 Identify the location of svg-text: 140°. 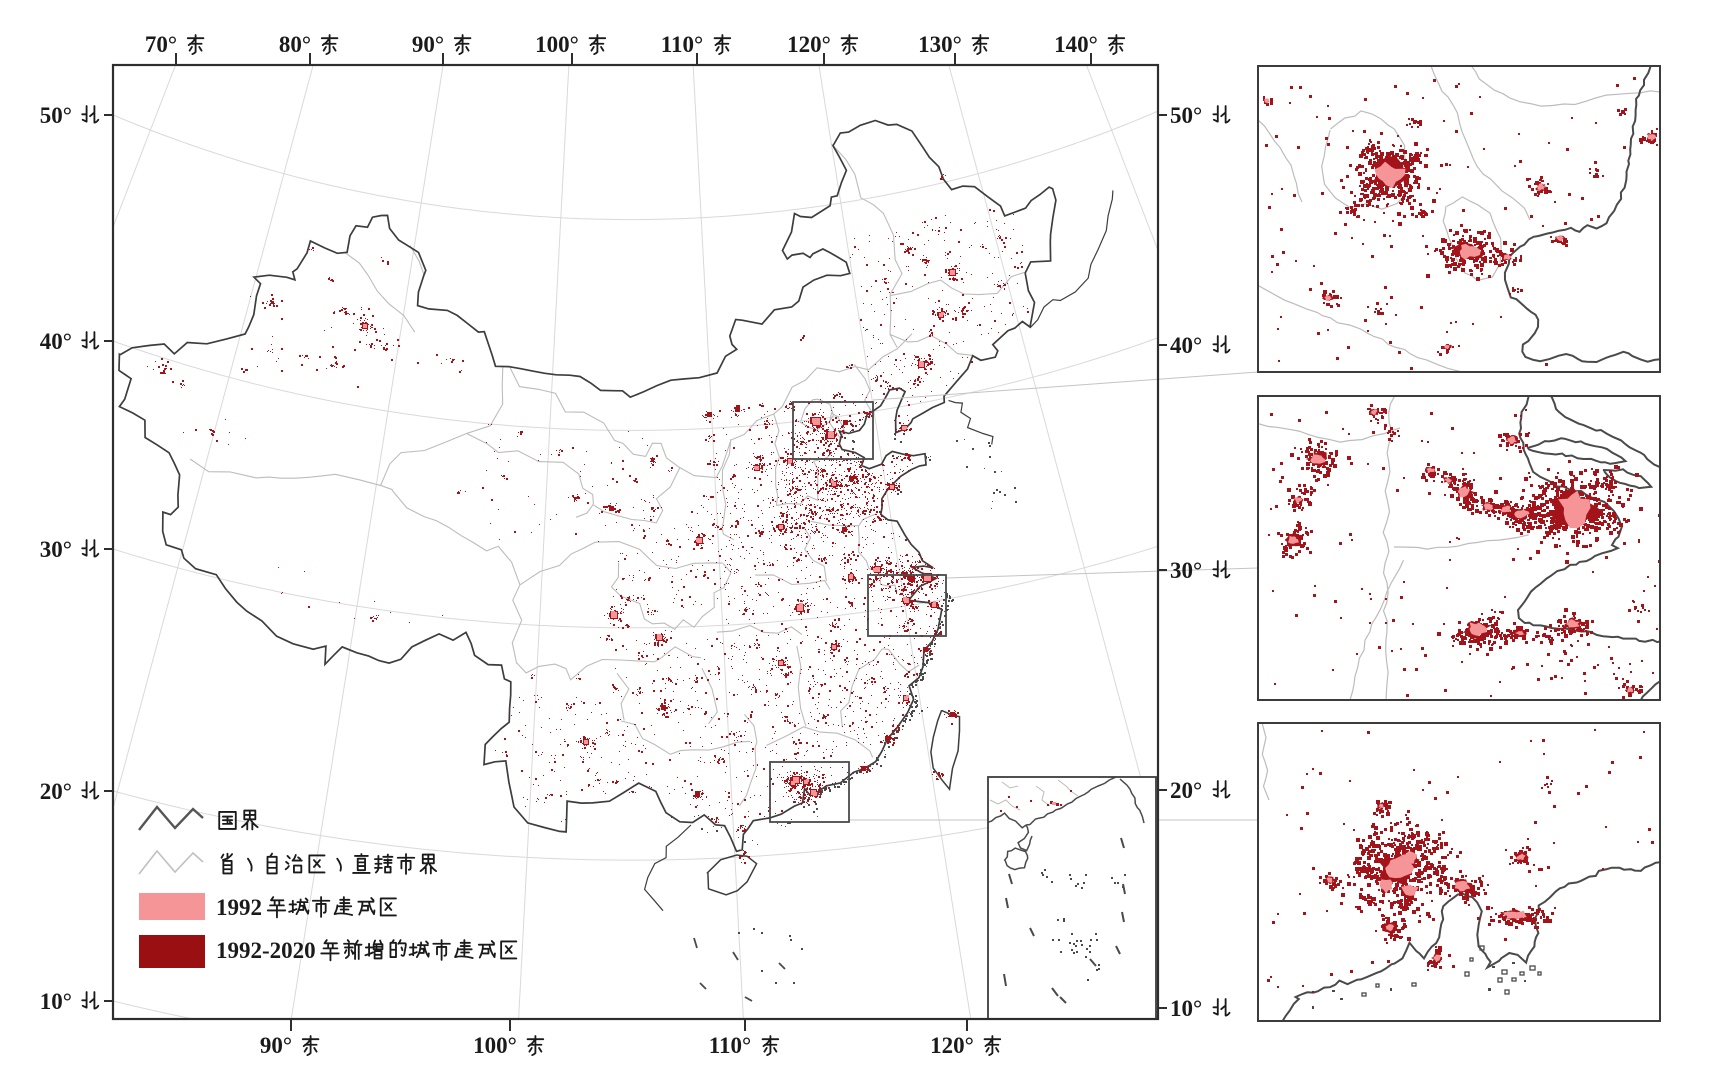
(1076, 44).